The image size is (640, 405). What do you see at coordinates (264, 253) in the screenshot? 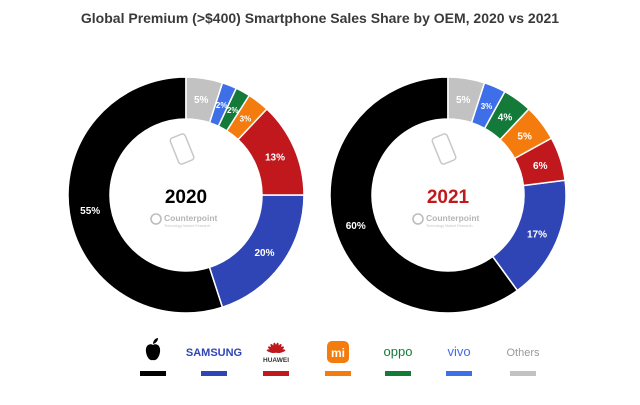
I see `slice-label-samsung: 20%` at bounding box center [264, 253].